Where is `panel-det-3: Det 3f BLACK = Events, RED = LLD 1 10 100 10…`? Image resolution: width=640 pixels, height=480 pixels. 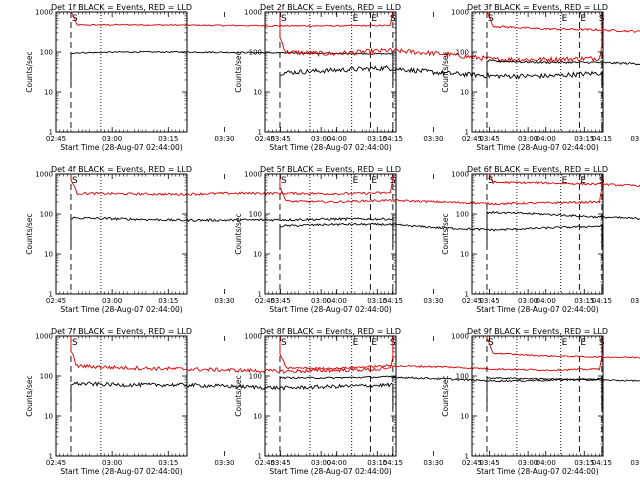
panel-det-3: Det 3f BLACK = Events, RED = LLD 1 10 100 10… is located at coordinates (540, 77).